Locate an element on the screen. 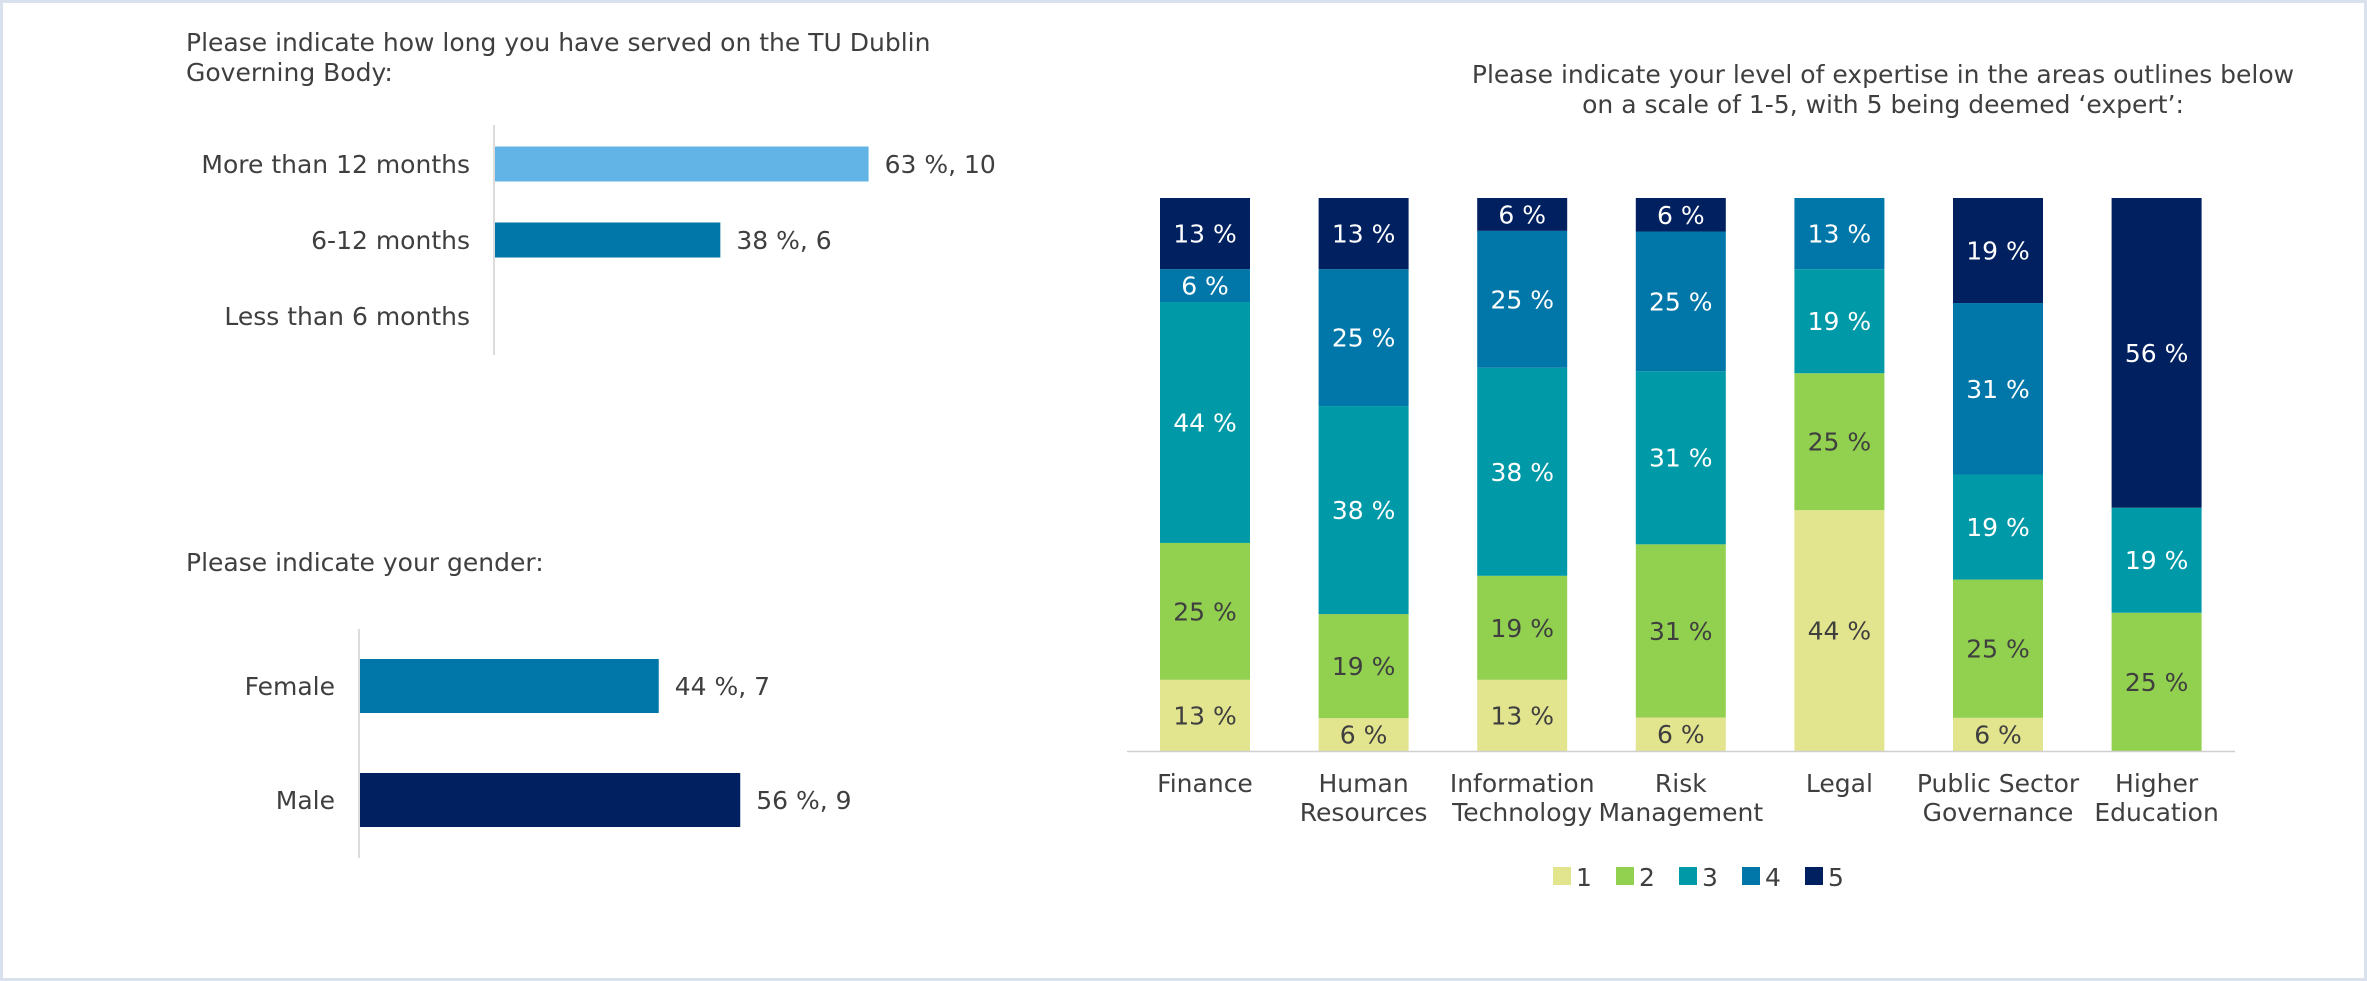 This screenshot has width=2367, height=981. bar-male is located at coordinates (550, 800).